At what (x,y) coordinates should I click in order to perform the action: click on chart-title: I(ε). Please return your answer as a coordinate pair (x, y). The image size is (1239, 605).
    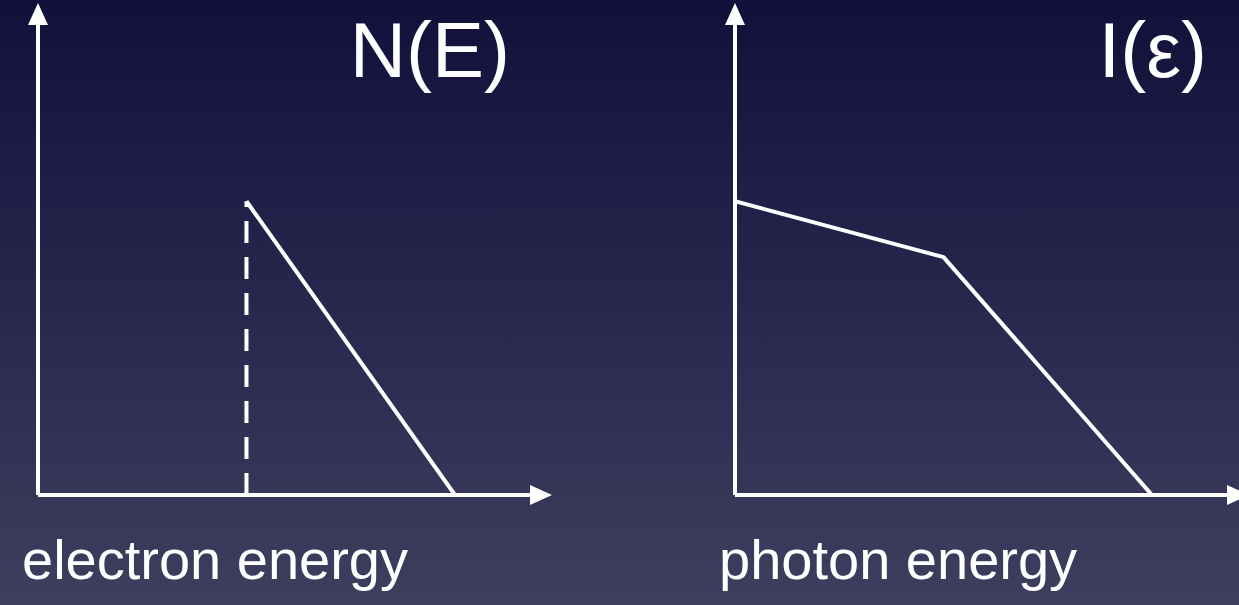
    Looking at the image, I should click on (1152, 50).